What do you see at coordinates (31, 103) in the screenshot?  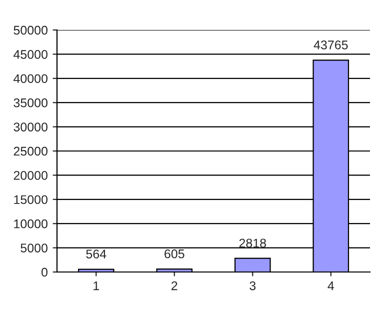 I see `y-tick-label: 35000` at bounding box center [31, 103].